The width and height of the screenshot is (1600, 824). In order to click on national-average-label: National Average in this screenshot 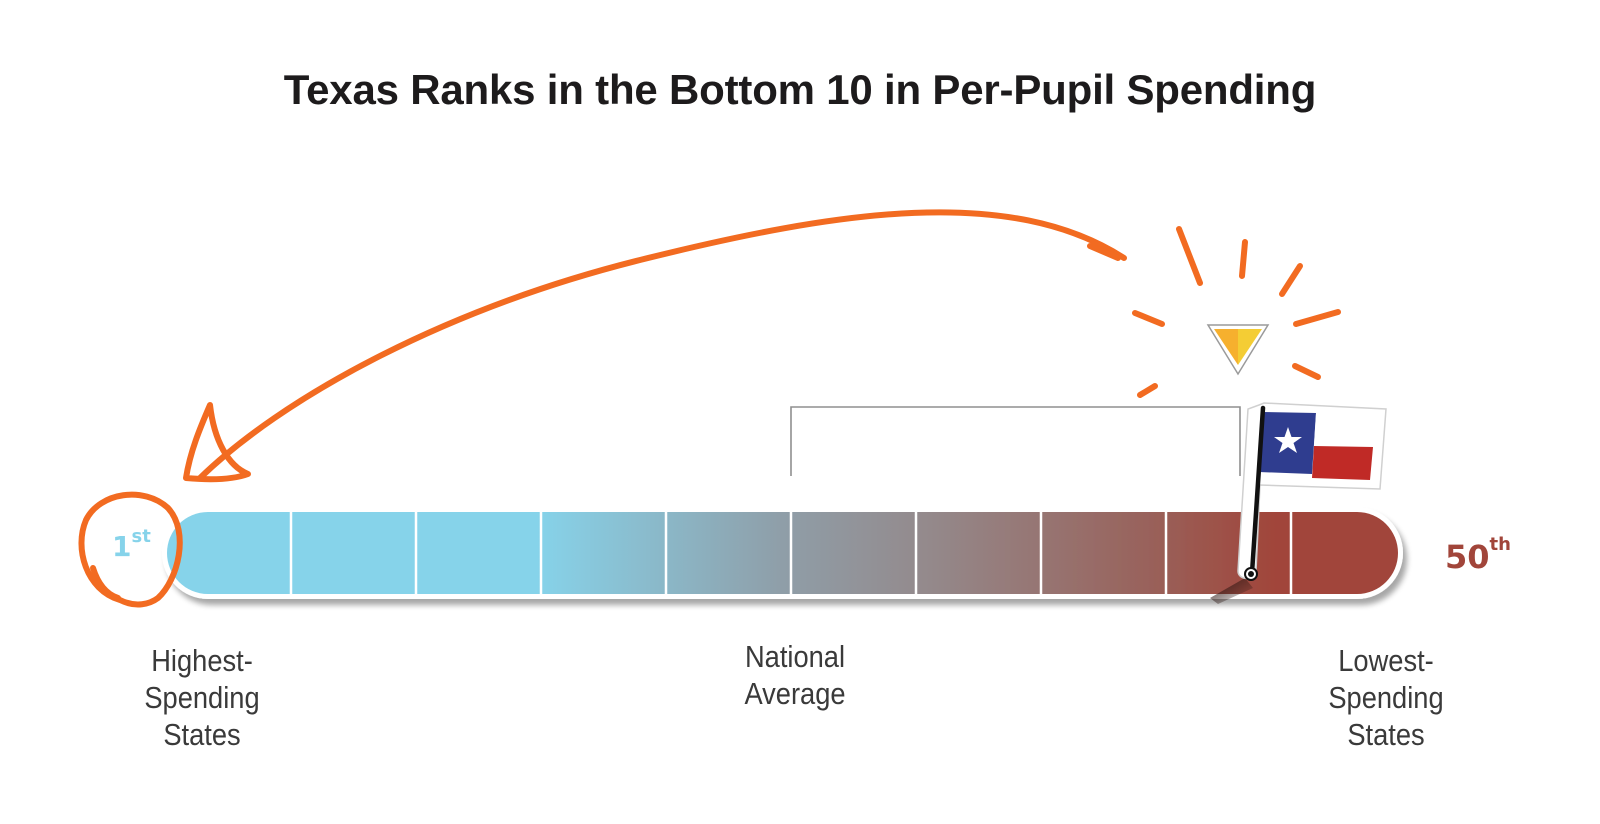, I will do `click(795, 675)`.